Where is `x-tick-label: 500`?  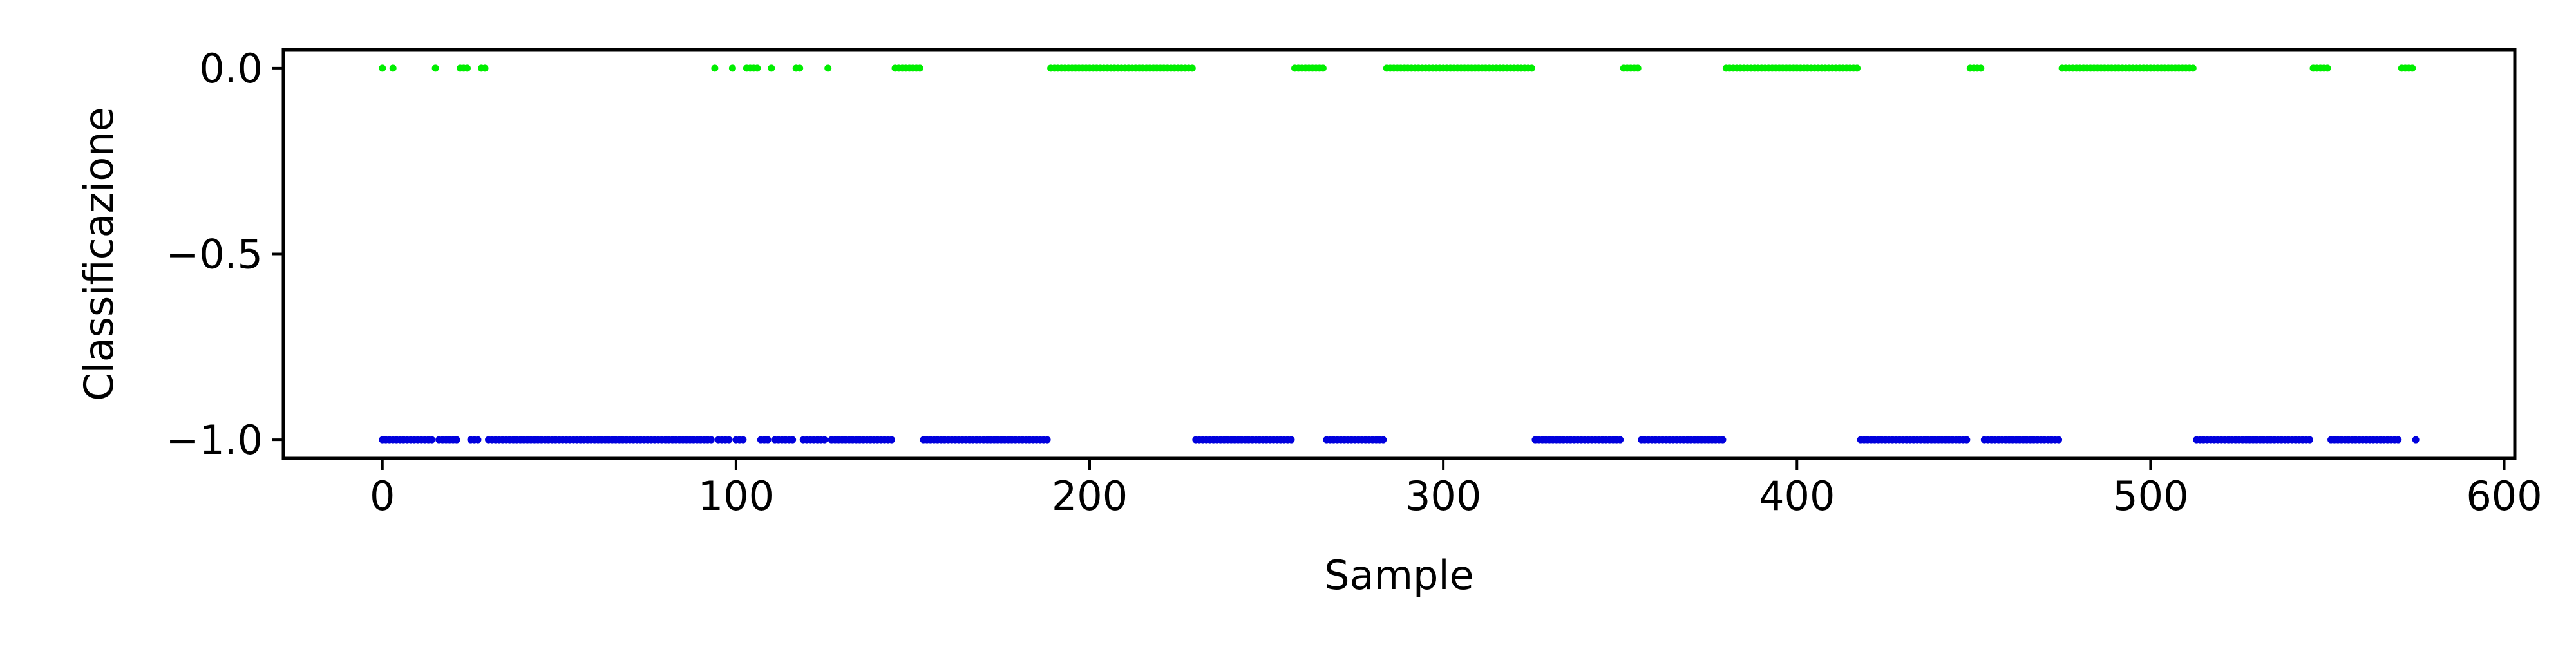 x-tick-label: 500 is located at coordinates (2150, 497).